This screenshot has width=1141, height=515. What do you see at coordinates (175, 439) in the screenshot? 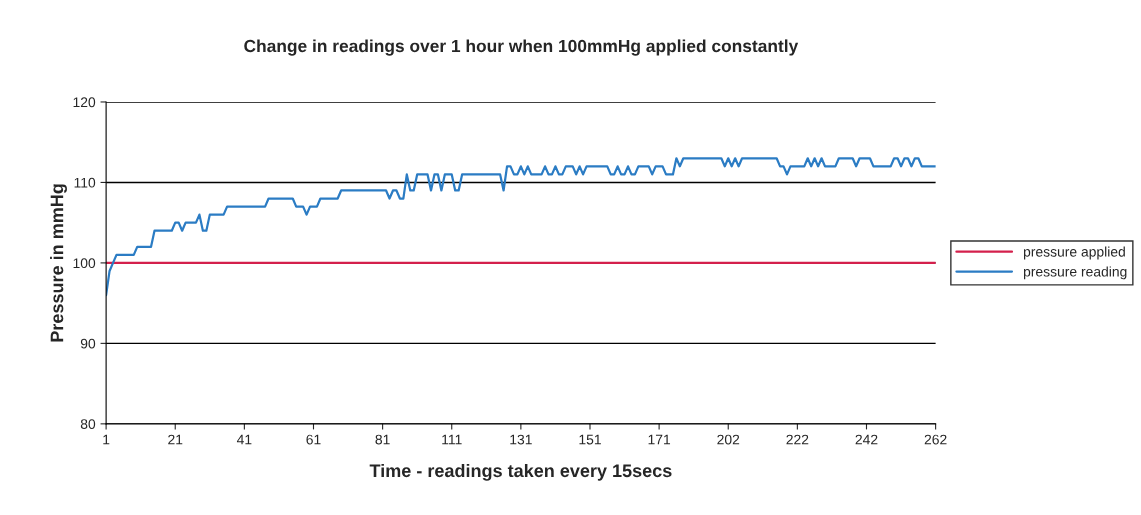
I see `x-tick-label: 21` at bounding box center [175, 439].